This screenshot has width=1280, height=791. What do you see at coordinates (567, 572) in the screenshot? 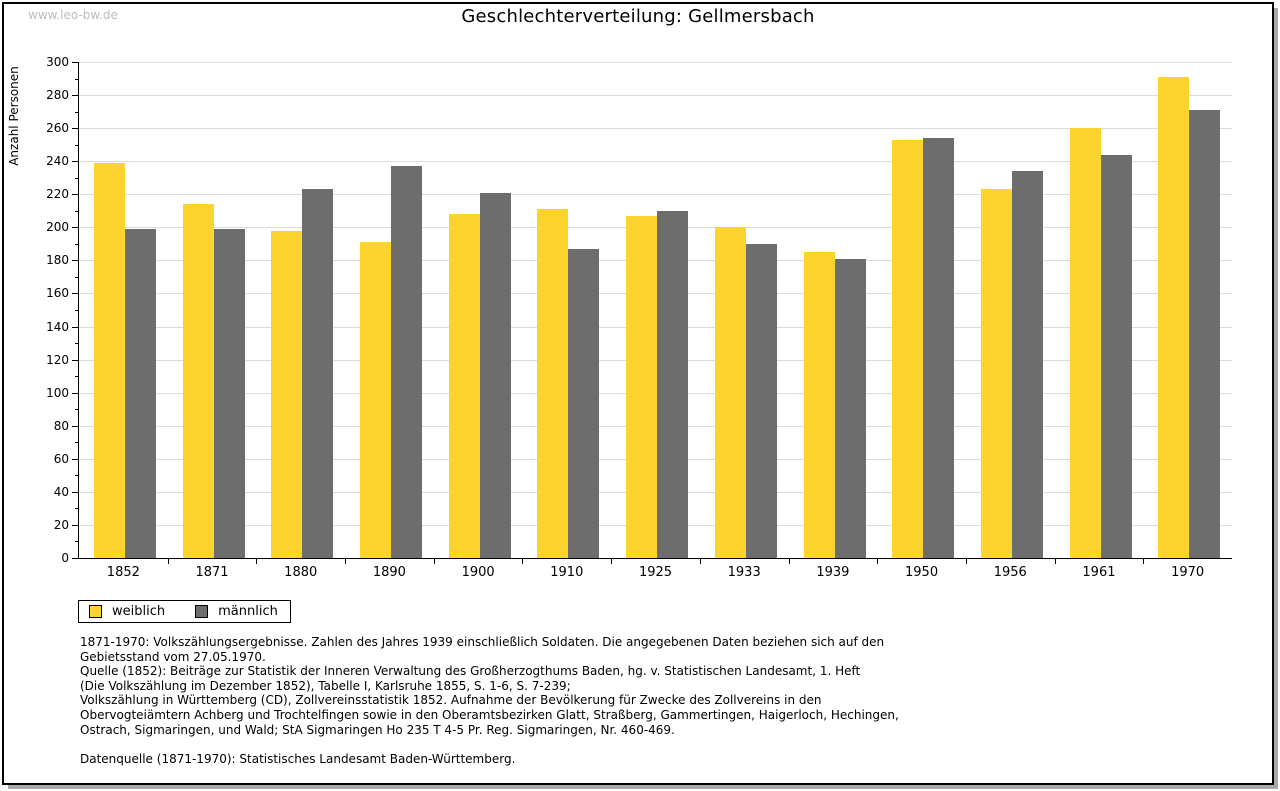
I see `x-axis-label: 1910` at bounding box center [567, 572].